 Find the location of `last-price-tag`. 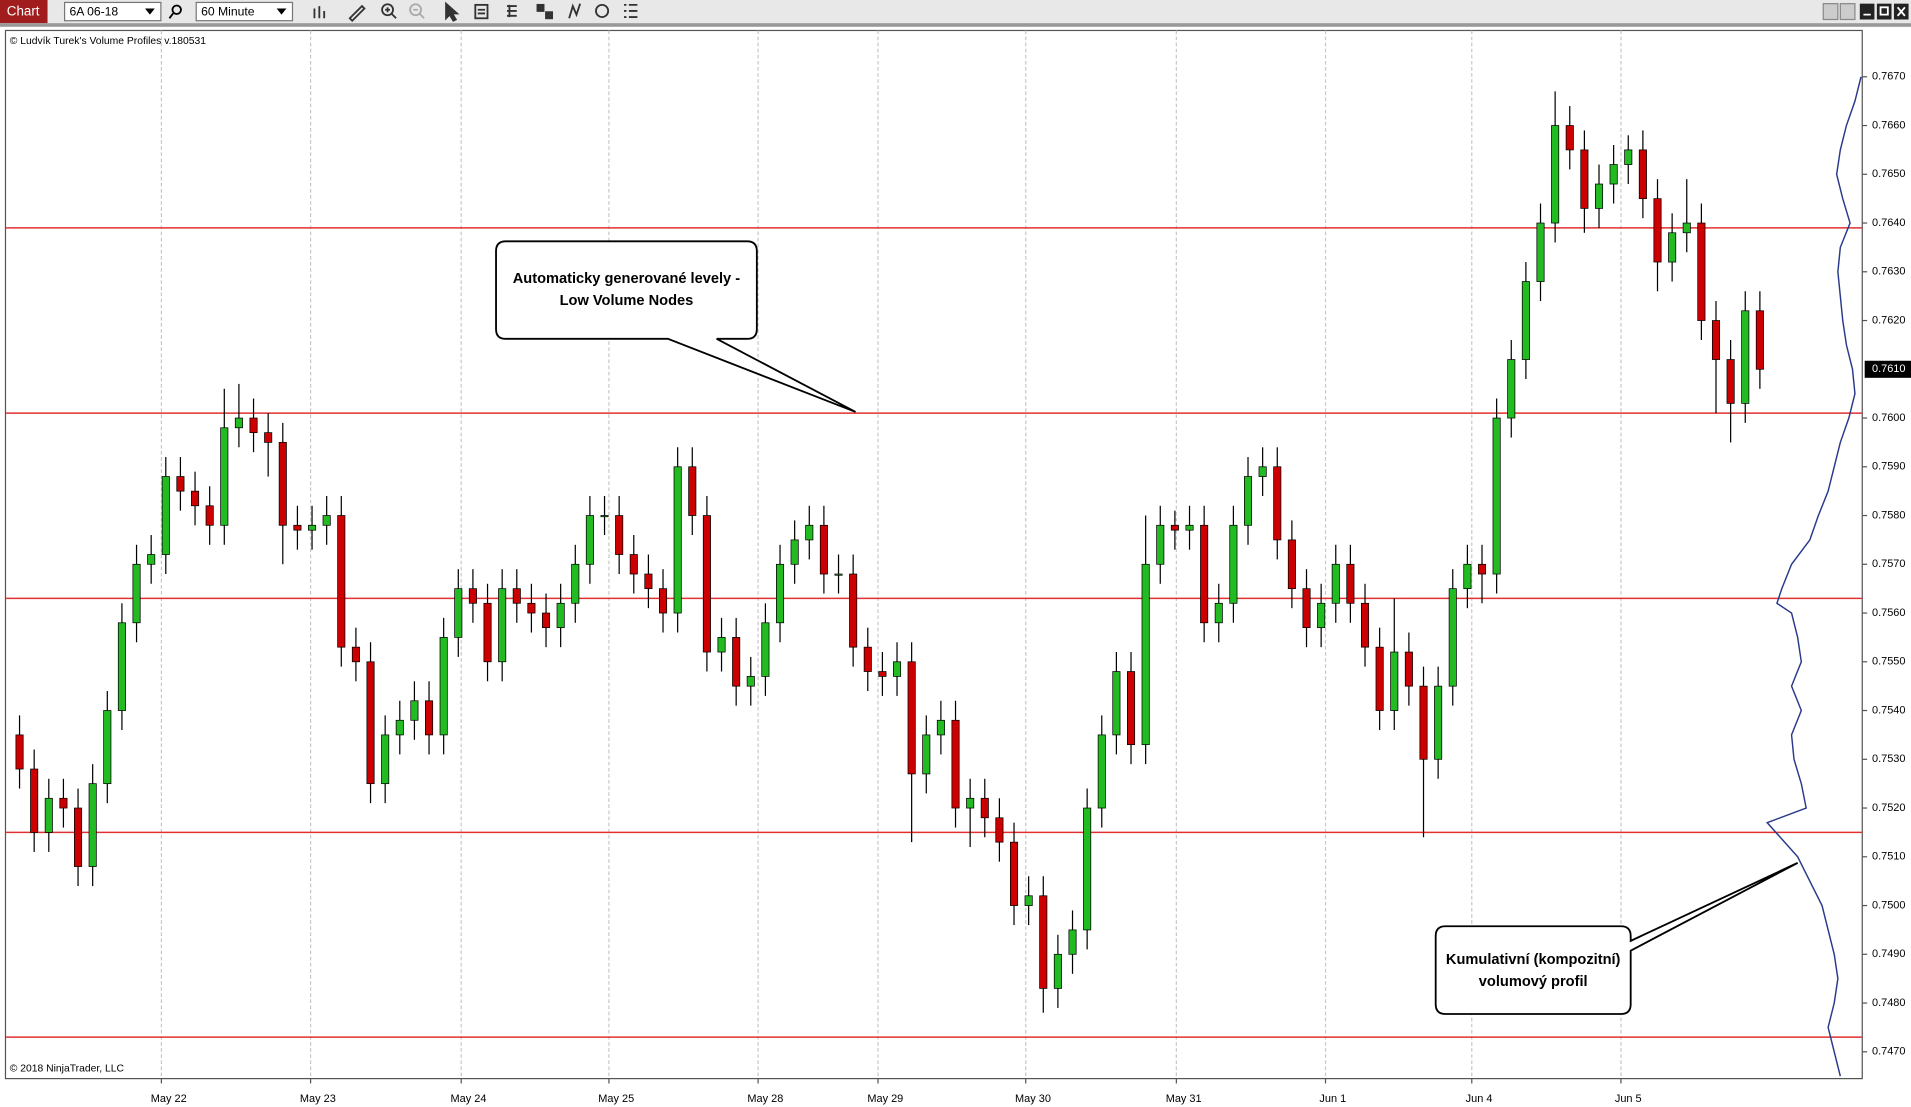

last-price-tag is located at coordinates (1887, 369).